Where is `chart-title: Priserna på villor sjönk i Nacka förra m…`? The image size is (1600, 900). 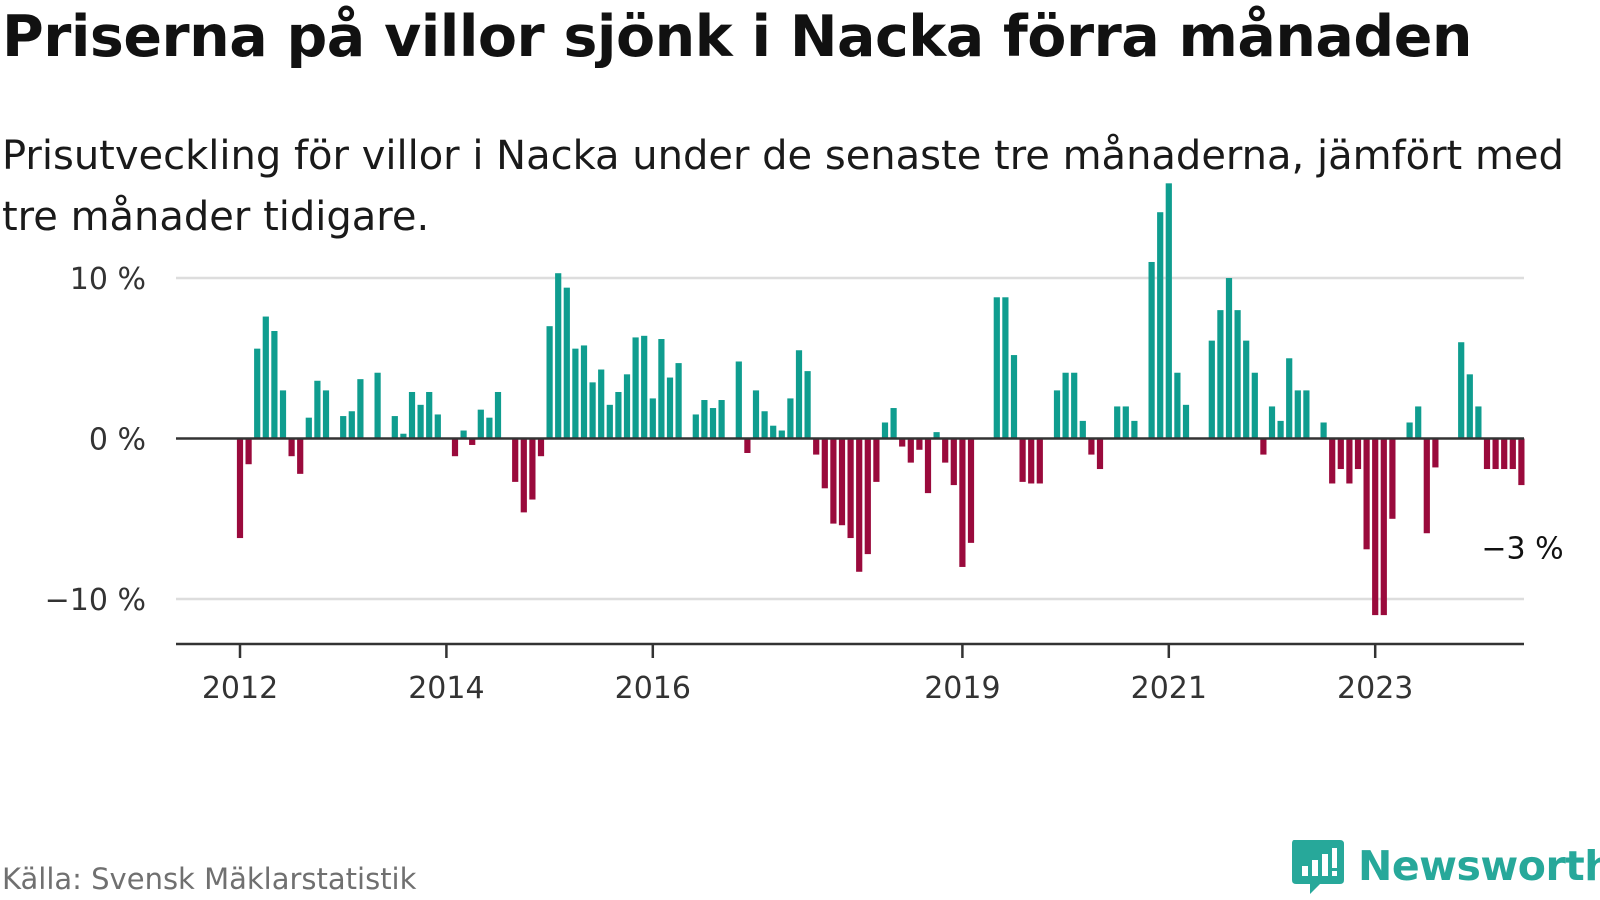 chart-title: Priserna på villor sjönk i Nacka förra m… is located at coordinates (737, 37).